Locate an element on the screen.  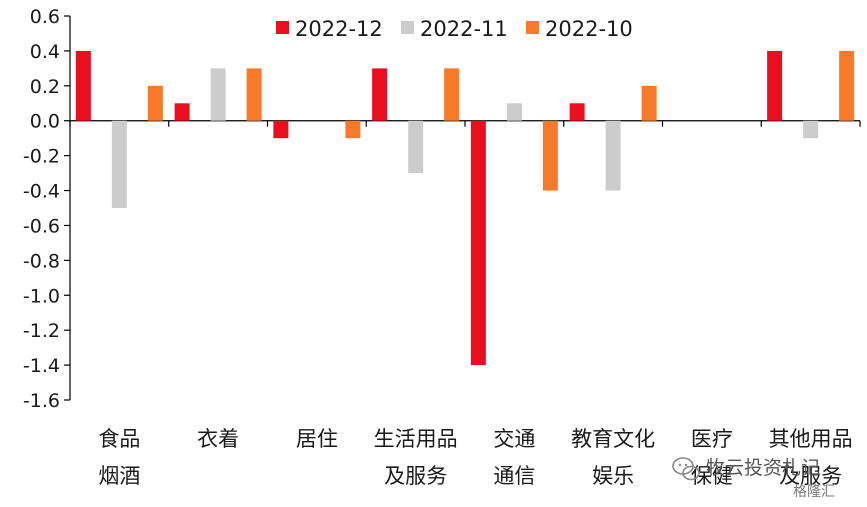
category-label: 生活用品 is located at coordinates (416, 439).